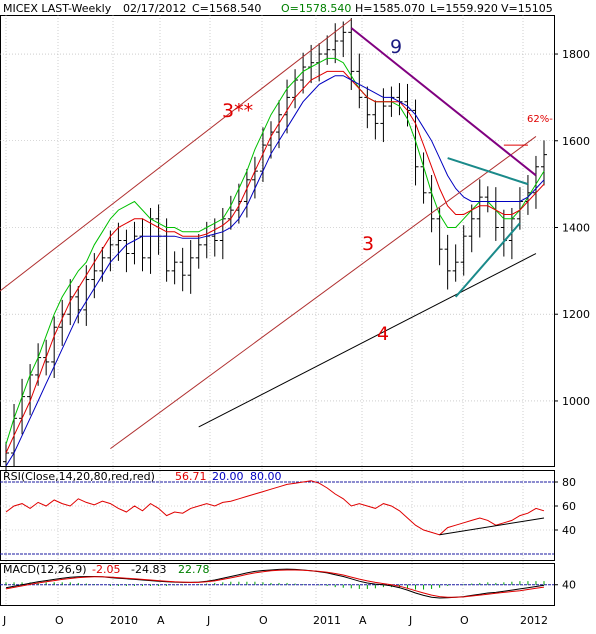  I want to click on macd-legend-2: -24.83, so click(148, 569).